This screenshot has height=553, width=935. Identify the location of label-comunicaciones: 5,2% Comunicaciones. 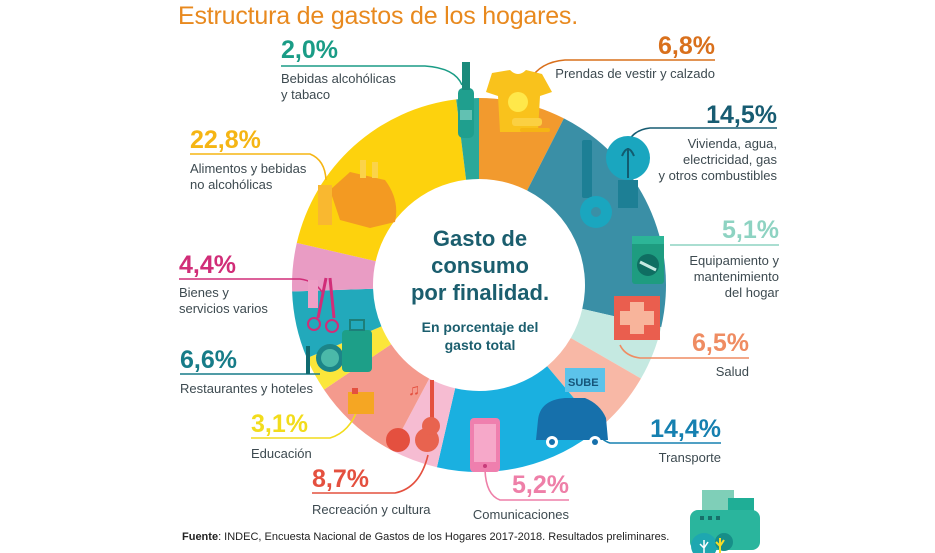
(521, 497).